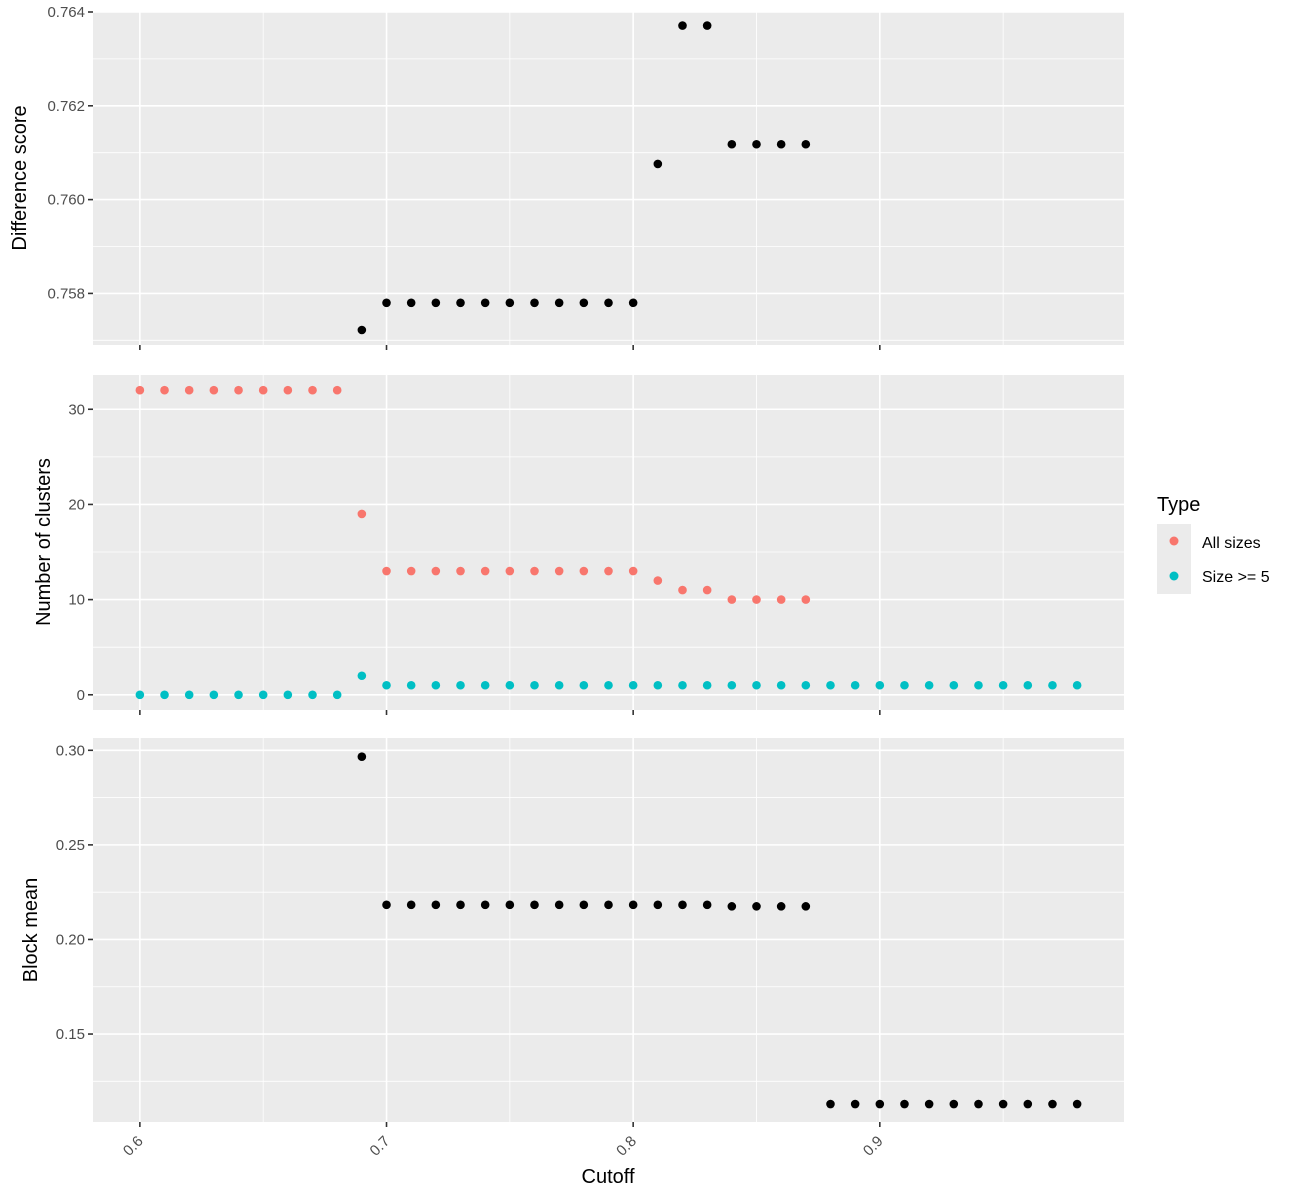  What do you see at coordinates (76, 504) in the screenshot?
I see `y-tick-label: 20` at bounding box center [76, 504].